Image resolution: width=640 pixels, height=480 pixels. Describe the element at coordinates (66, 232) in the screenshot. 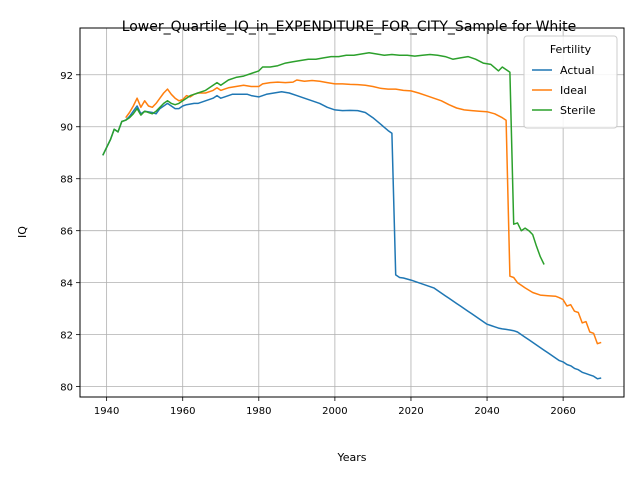

I see `y-tick-label: 86` at that location.